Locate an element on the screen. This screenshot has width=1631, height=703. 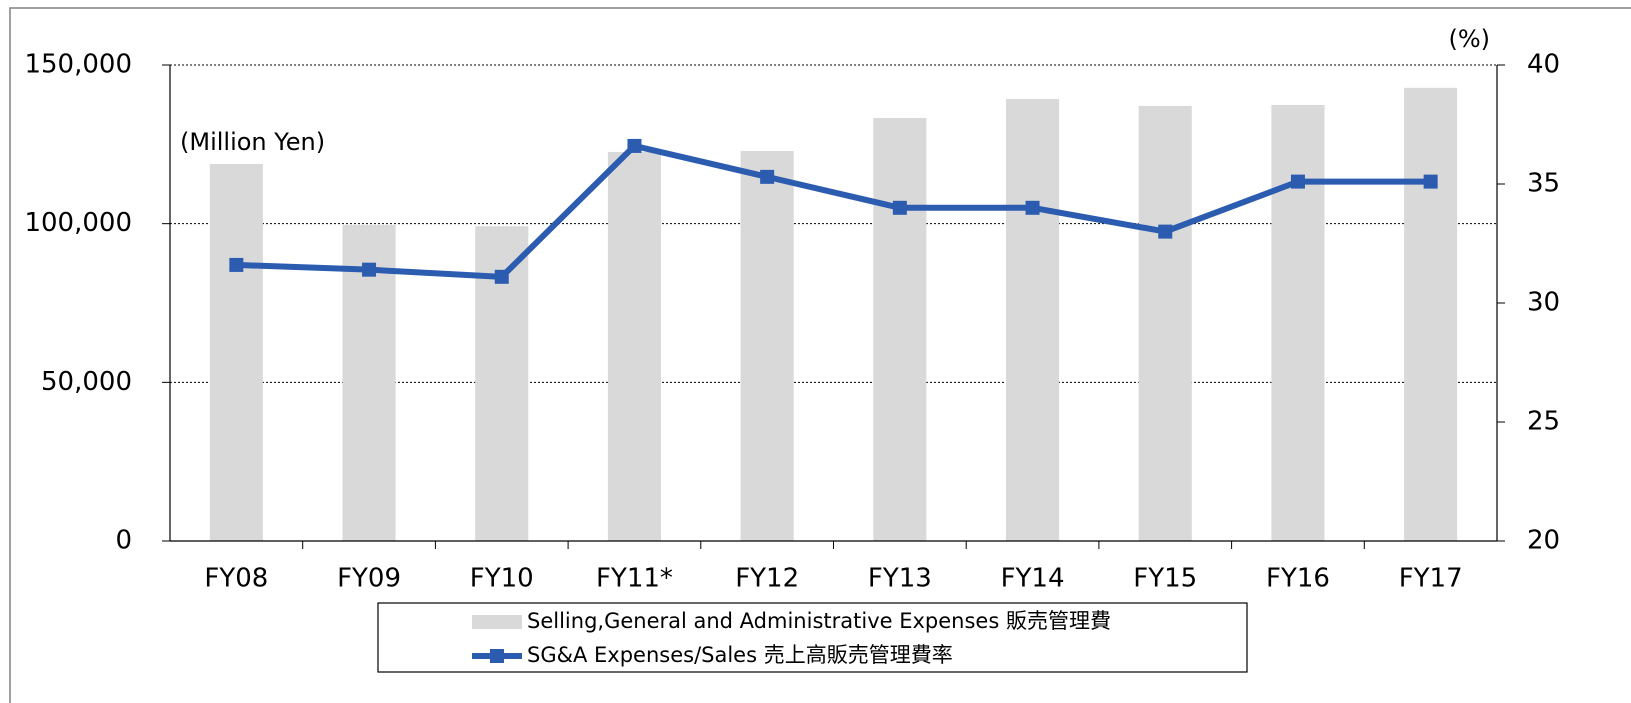
y2-tick-label: 20 is located at coordinates (1543, 541).